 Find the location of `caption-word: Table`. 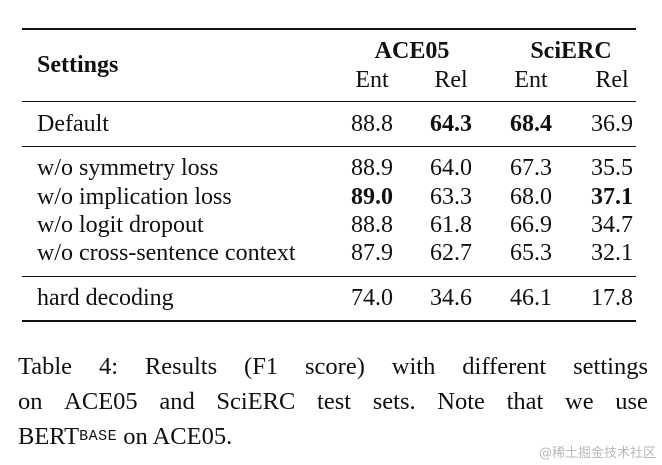

caption-word: Table is located at coordinates (45, 366).